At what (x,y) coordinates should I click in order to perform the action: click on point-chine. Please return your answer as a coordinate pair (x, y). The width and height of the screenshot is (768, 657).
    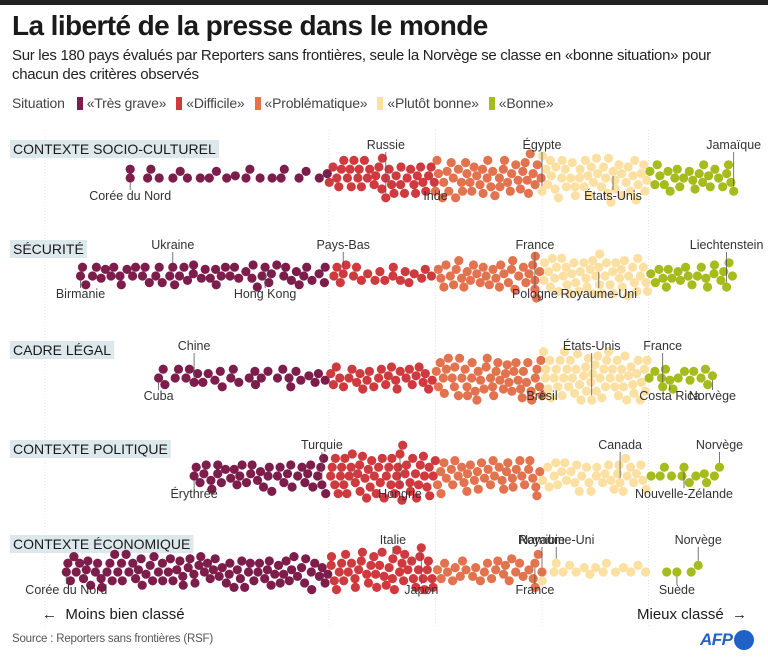
    Looking at the image, I should click on (194, 382).